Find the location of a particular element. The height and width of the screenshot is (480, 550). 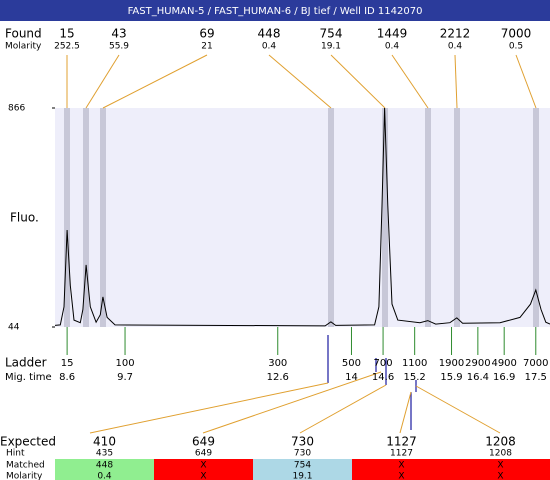

found-molarity: 55.9 is located at coordinates (119, 47).